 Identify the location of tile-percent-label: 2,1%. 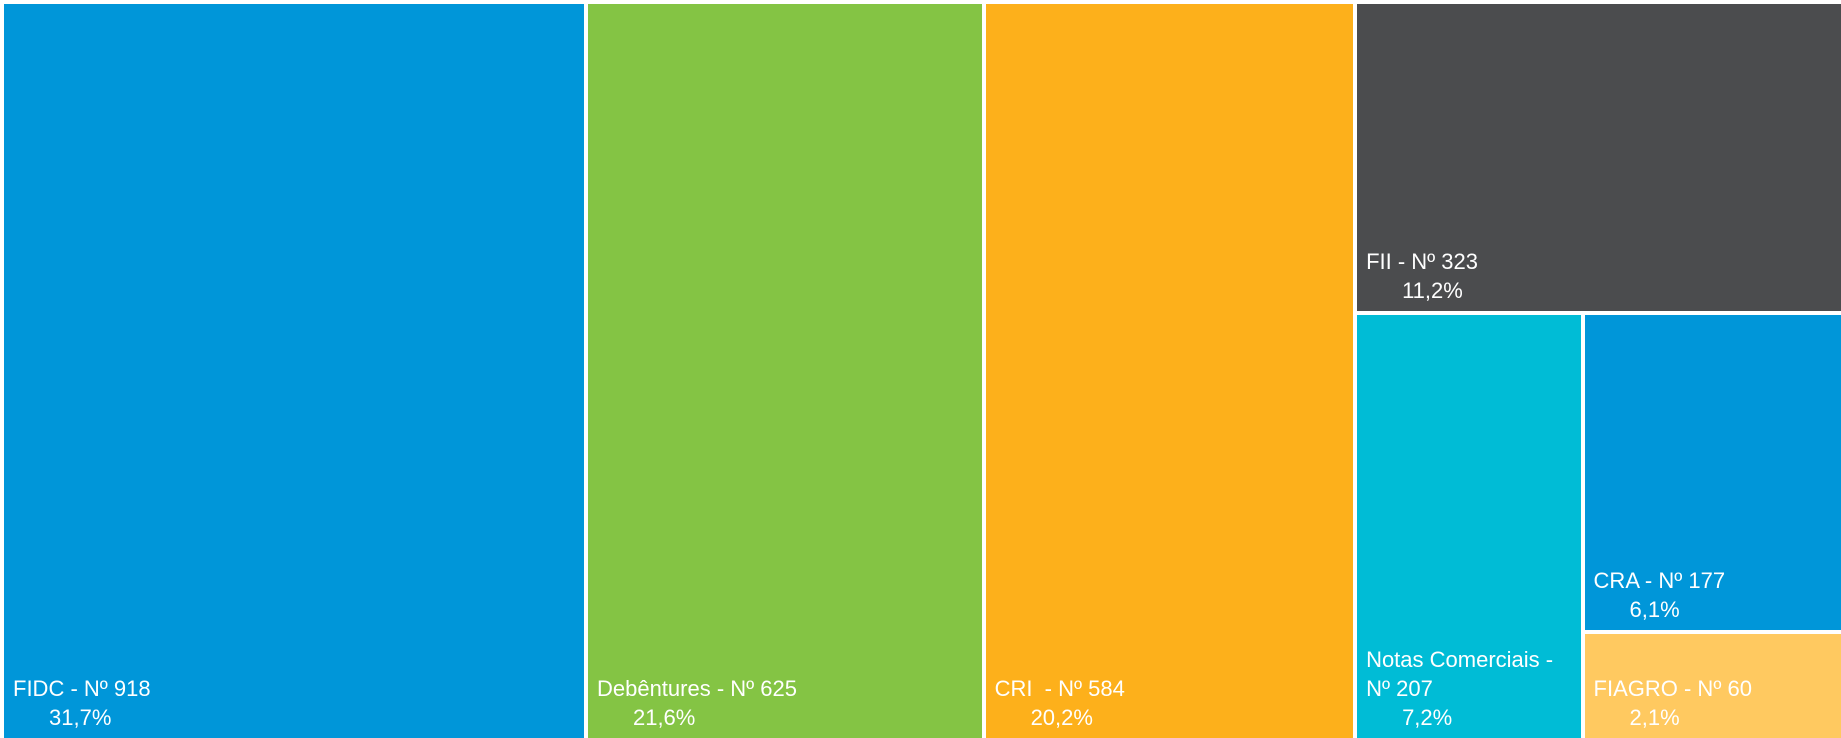
(1654, 717).